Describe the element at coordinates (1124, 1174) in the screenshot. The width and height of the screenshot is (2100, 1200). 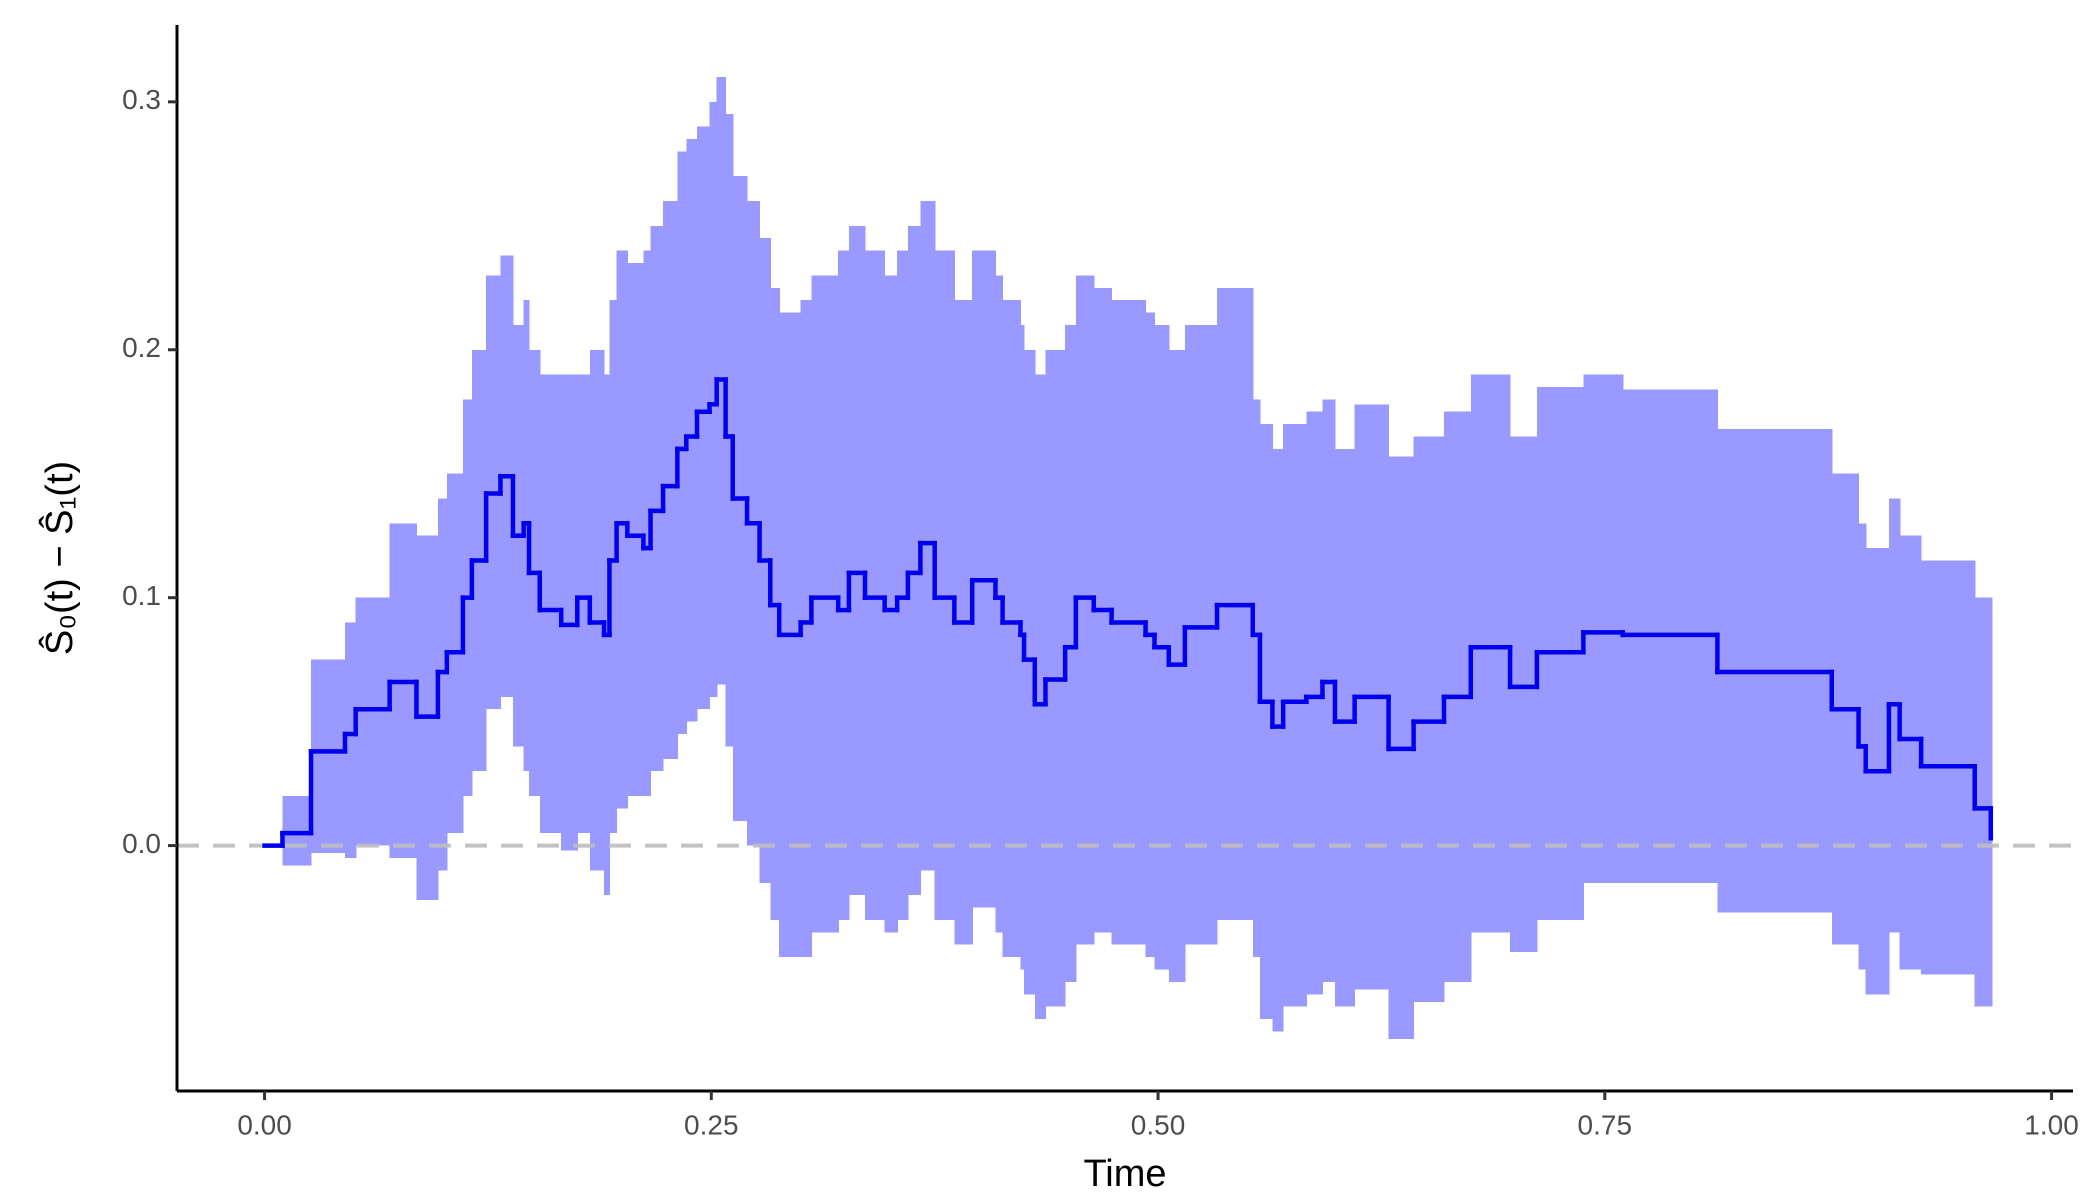
I see `x-axis-title: Time` at that location.